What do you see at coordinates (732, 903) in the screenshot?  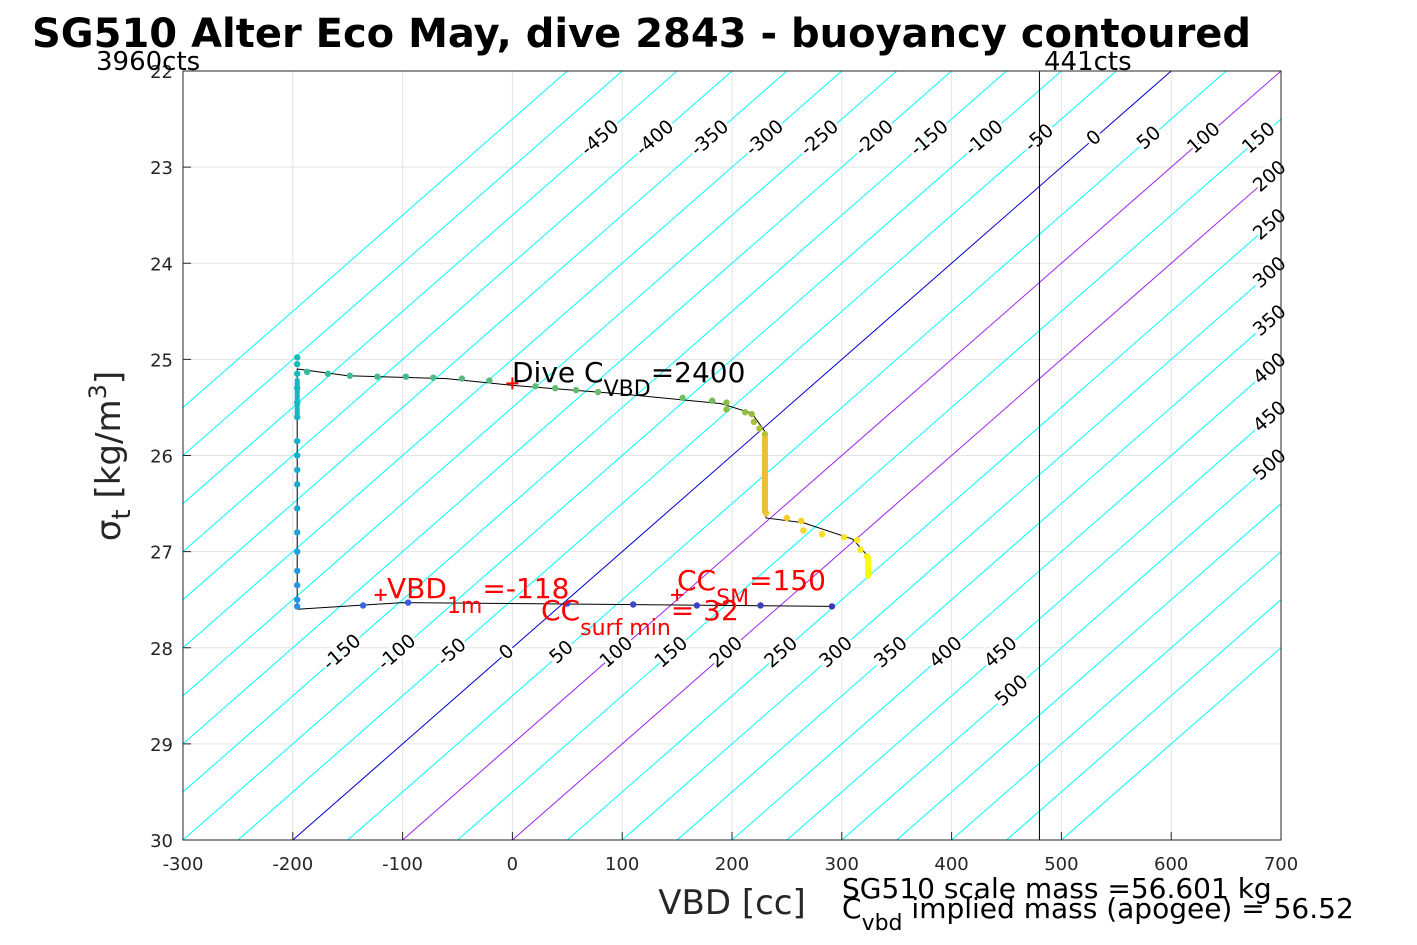 I see `x-axis-label: VBD [cc]` at bounding box center [732, 903].